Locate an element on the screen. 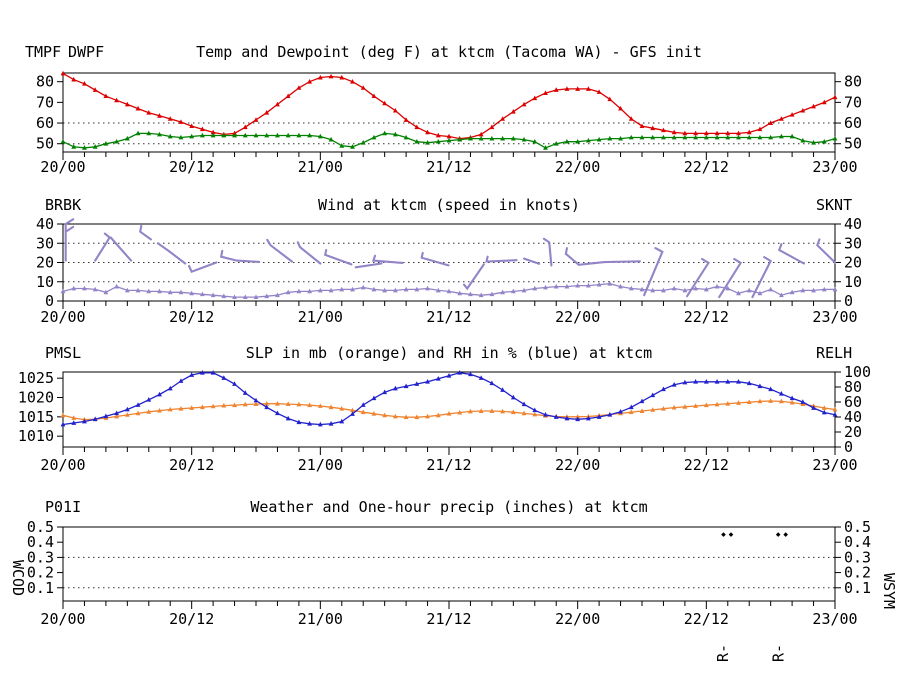  y-tick-label-left: 70 is located at coordinates (45, 102).